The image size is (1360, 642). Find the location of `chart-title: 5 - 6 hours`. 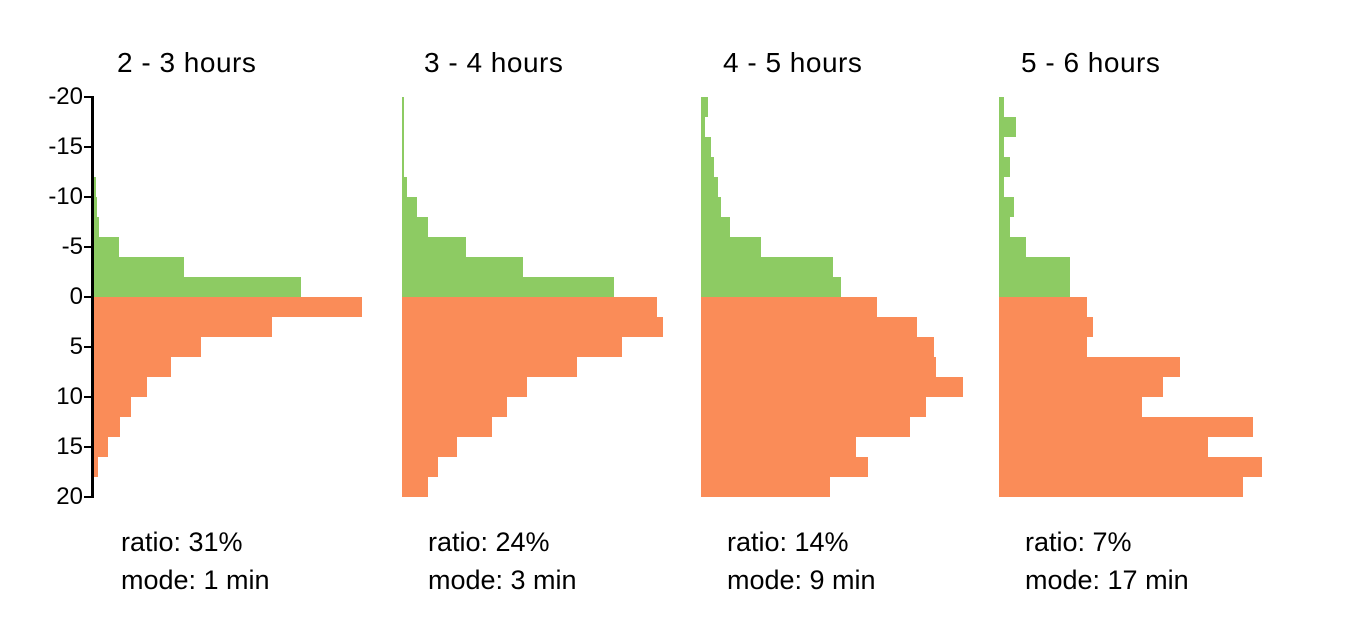

chart-title: 5 - 6 hours is located at coordinates (1091, 62).